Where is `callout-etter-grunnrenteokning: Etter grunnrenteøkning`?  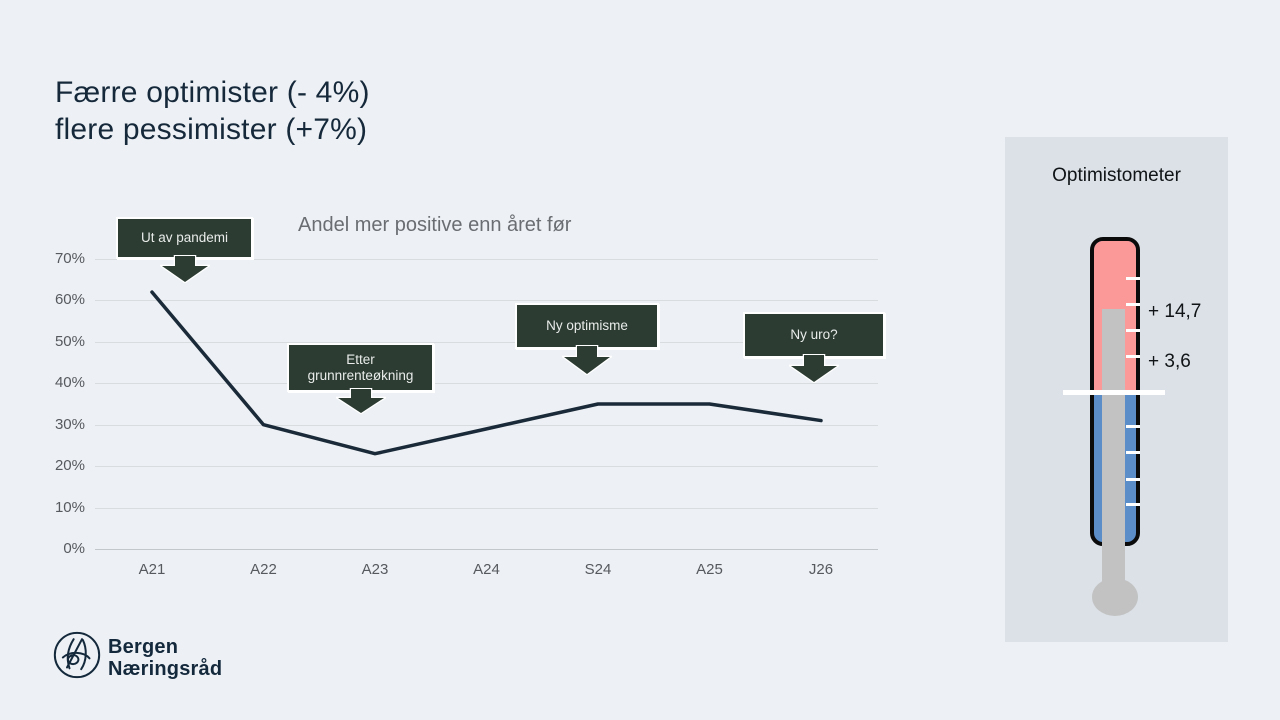
callout-etter-grunnrenteokning: Etter grunnrenteøkning is located at coordinates (360, 378).